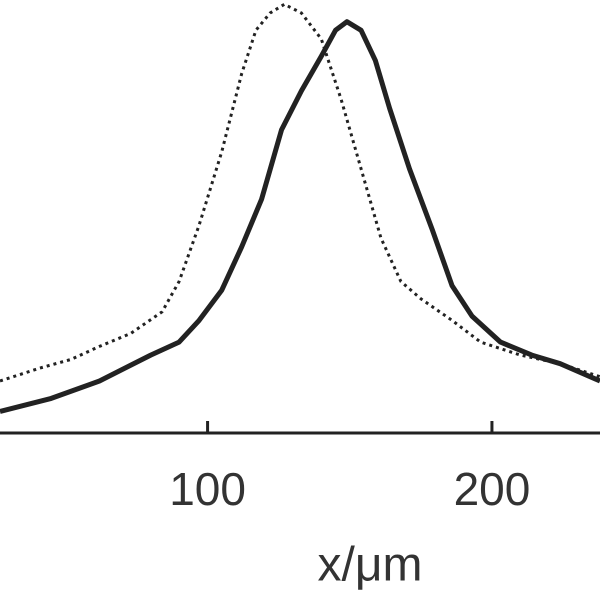 The image size is (600, 600). What do you see at coordinates (492, 489) in the screenshot?
I see `x-tick-label: 200` at bounding box center [492, 489].